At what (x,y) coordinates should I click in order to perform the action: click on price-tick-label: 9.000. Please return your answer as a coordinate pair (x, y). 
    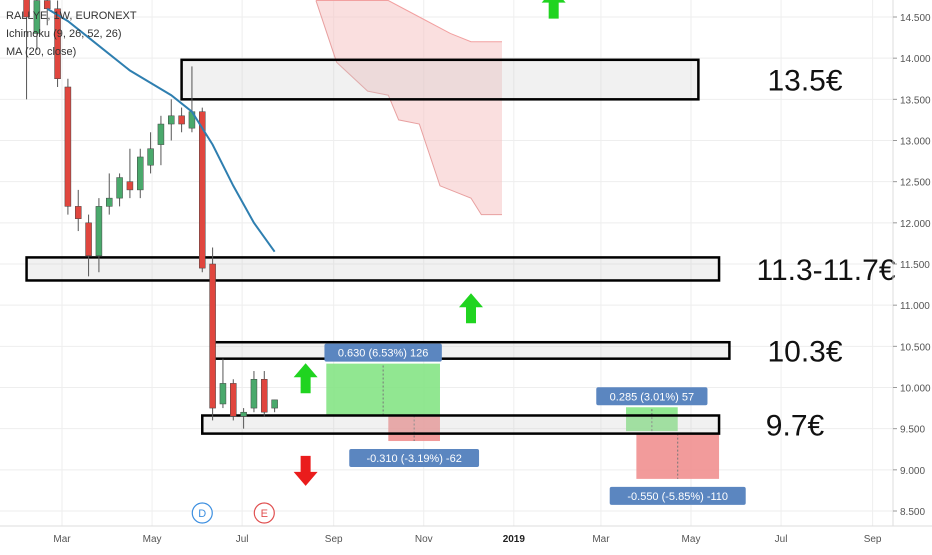
    Looking at the image, I should click on (912, 471).